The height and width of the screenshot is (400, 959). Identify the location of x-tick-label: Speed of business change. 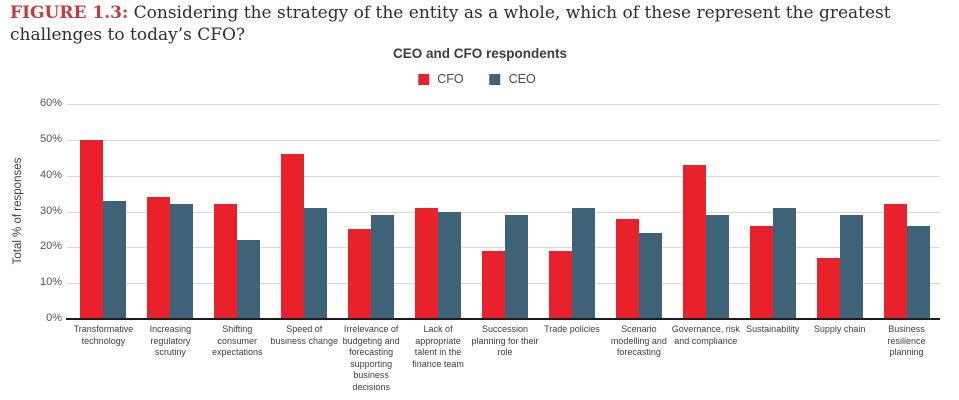
(304, 335).